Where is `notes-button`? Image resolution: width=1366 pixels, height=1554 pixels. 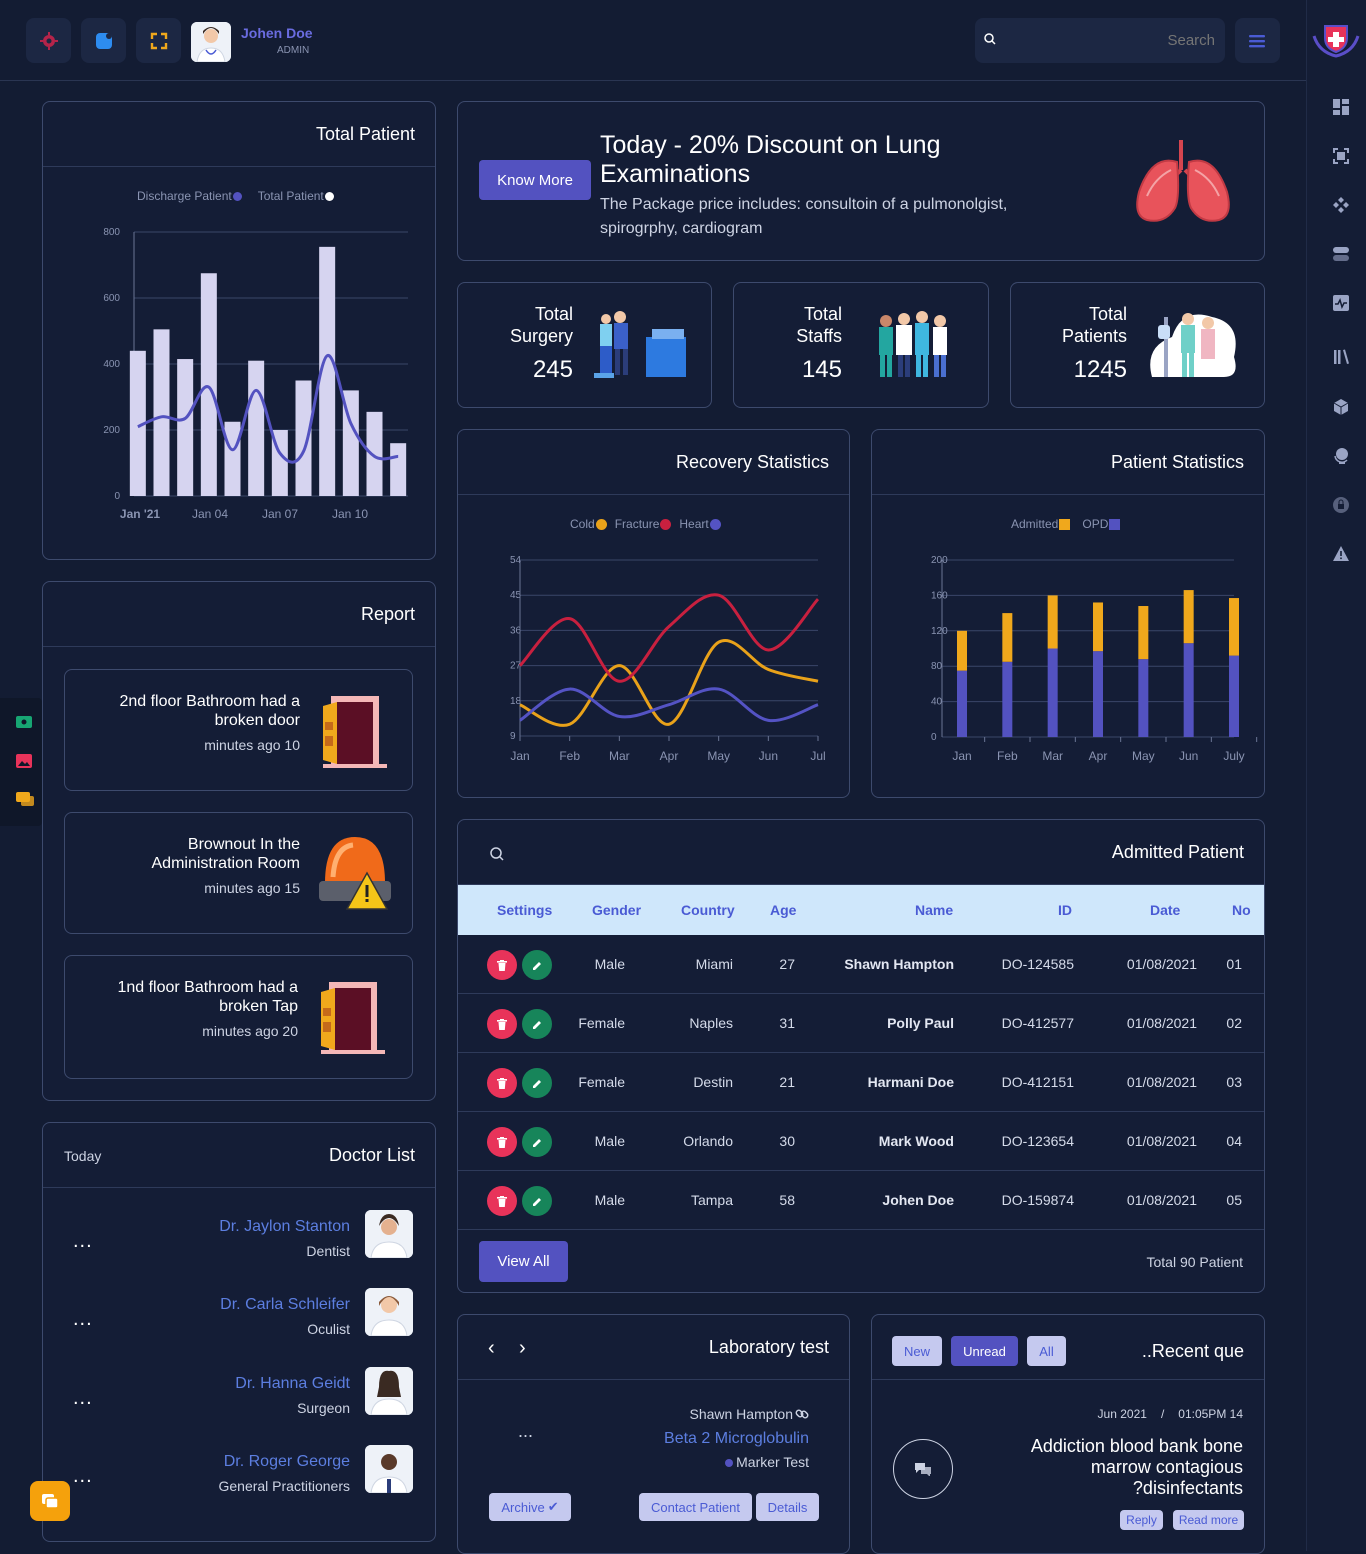 notes-button is located at coordinates (103, 40).